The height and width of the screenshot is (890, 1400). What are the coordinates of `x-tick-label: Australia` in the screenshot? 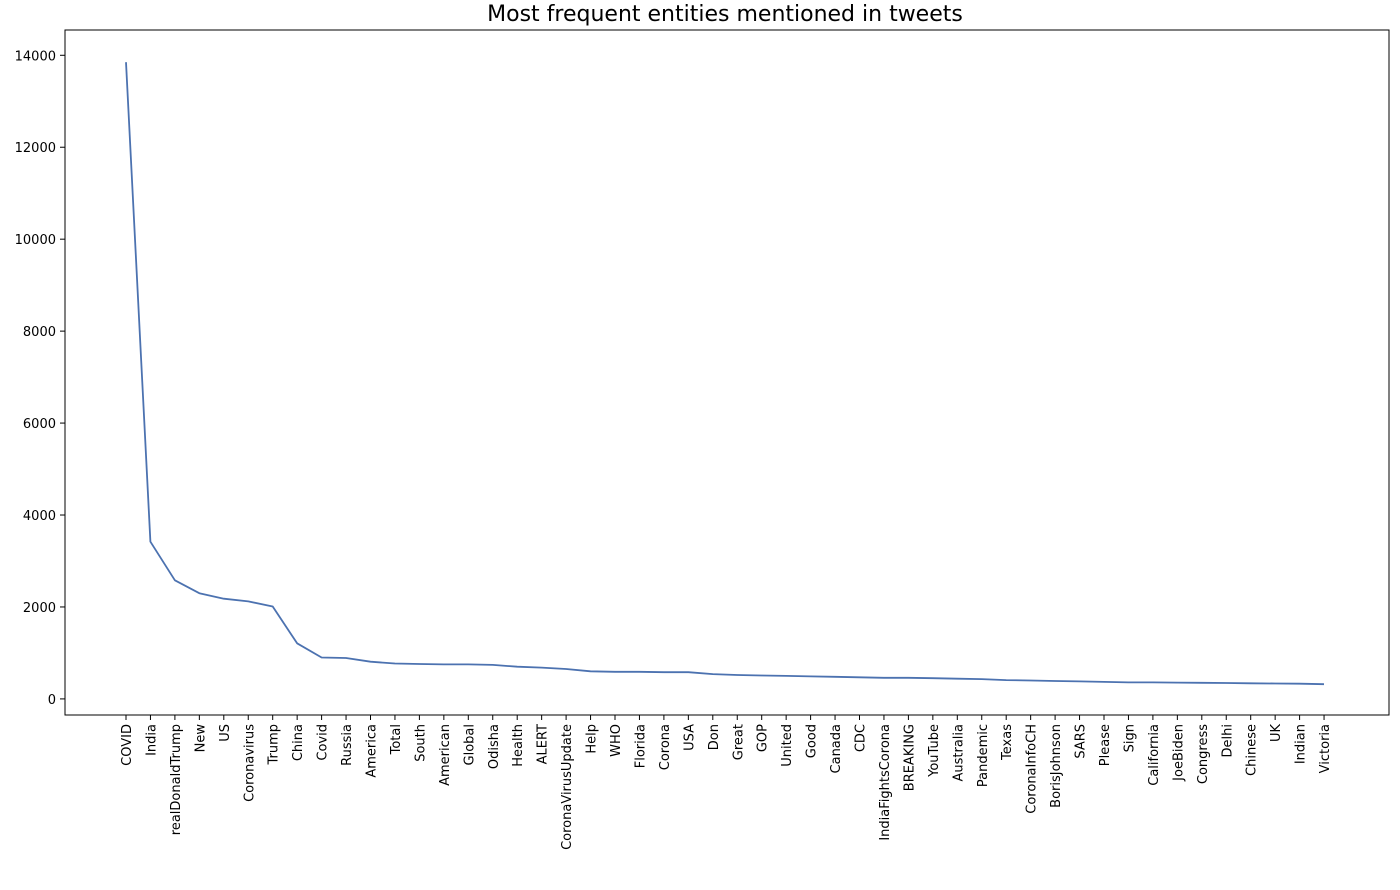 It's located at (958, 753).